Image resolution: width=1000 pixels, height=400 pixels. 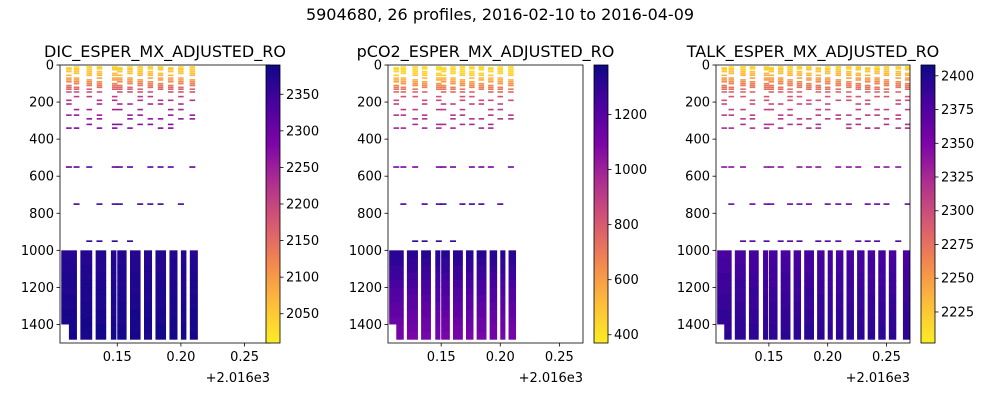 I want to click on colorbar, so click(x=601, y=204).